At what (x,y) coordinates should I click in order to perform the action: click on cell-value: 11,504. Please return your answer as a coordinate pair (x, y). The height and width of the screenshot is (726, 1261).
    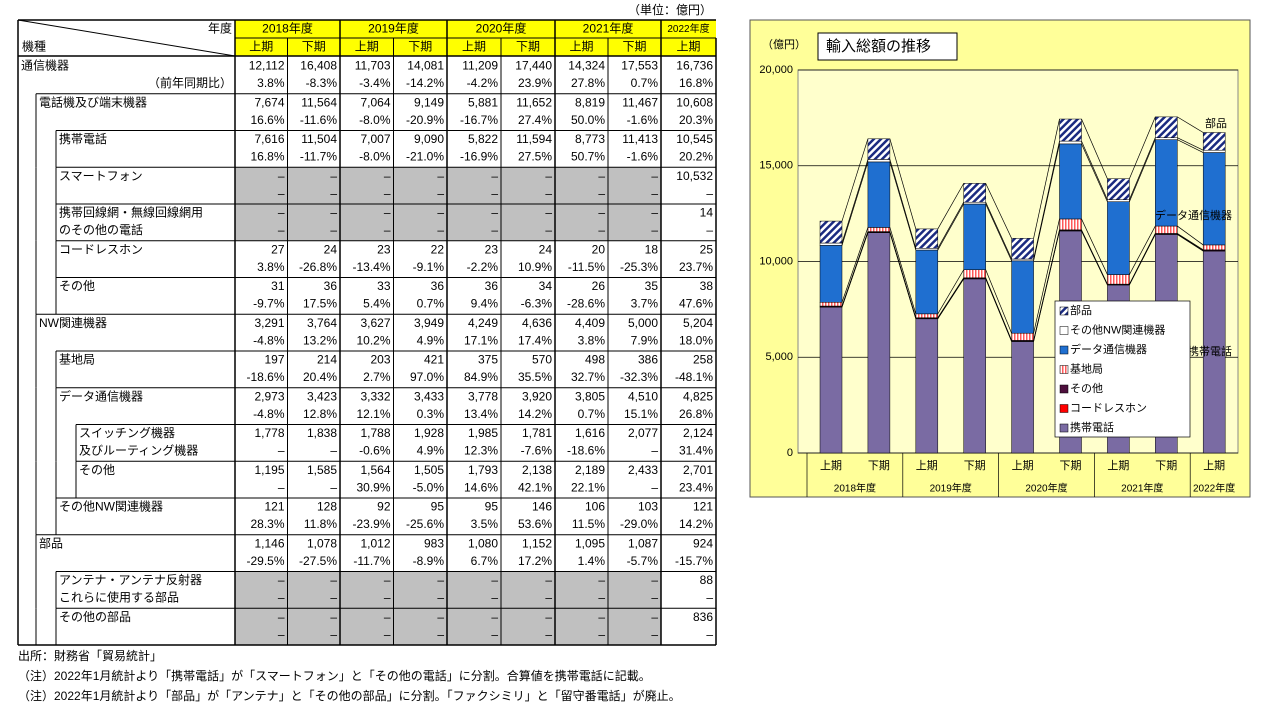
    Looking at the image, I should click on (319, 139).